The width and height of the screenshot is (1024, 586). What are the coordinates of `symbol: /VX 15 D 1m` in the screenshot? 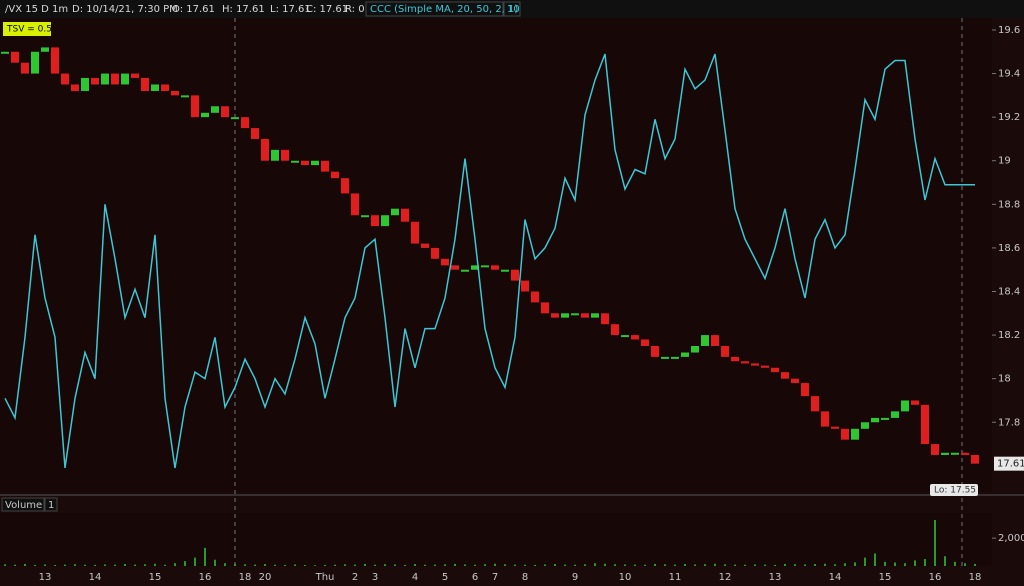 It's located at (36, 9).